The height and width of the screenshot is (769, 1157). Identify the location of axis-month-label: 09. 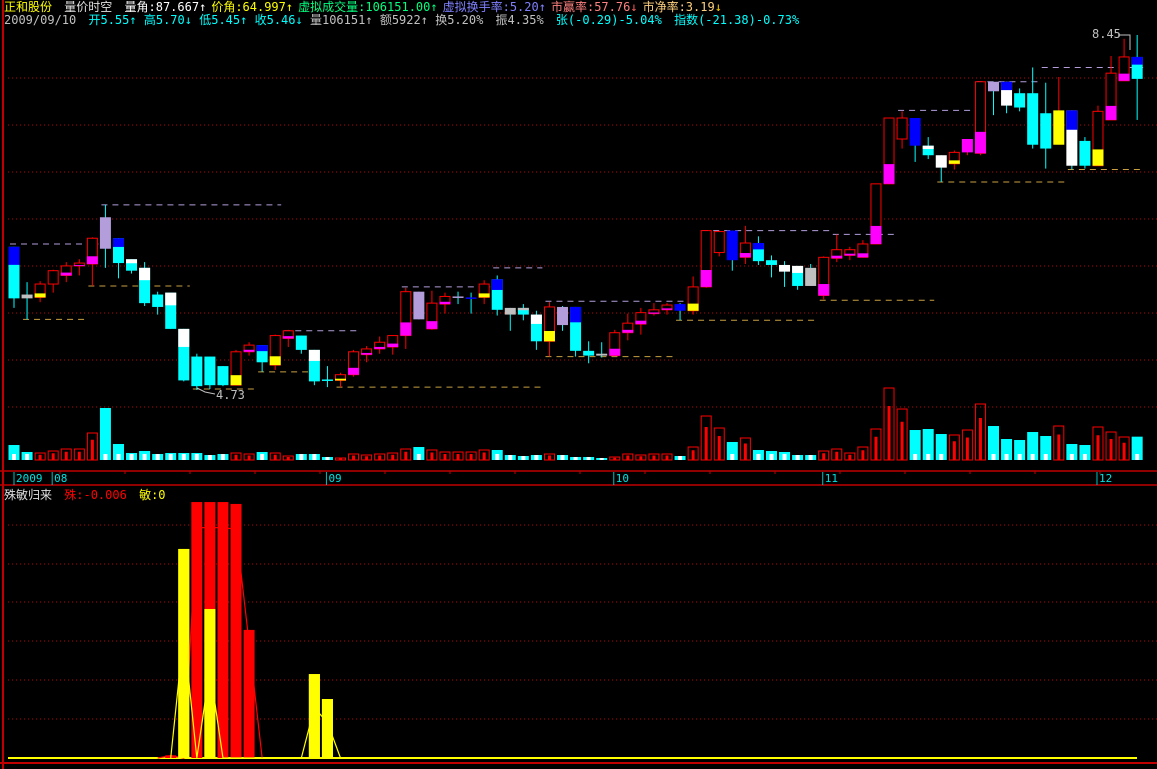
(335, 478).